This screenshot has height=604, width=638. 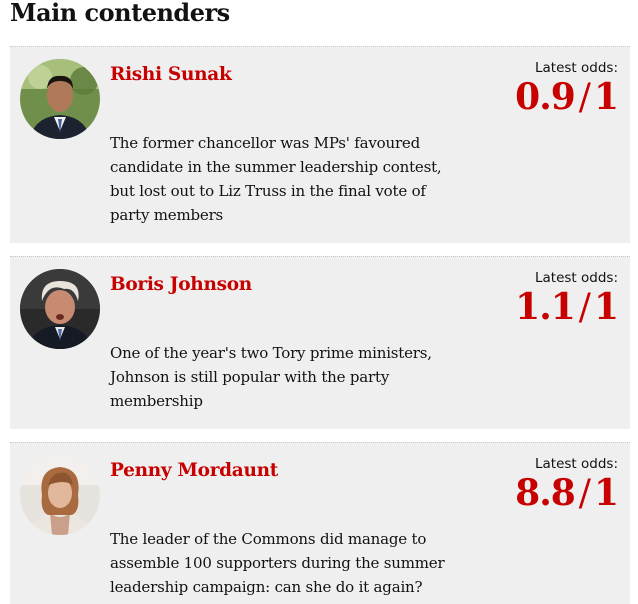 I want to click on odds-value: 1.1/1, so click(x=567, y=307).